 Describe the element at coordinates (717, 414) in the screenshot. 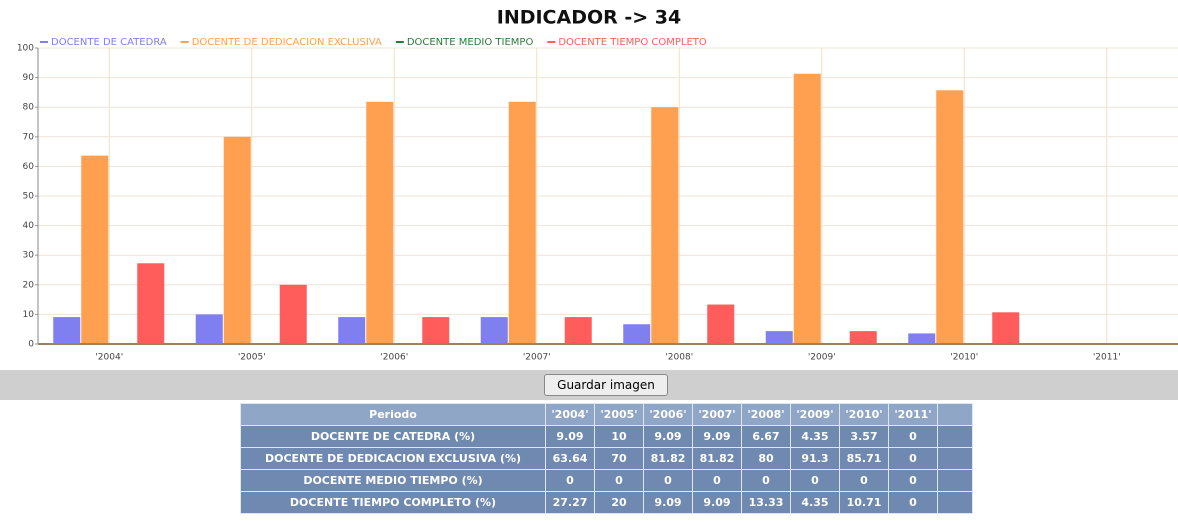

I see `header-cell: '2007'` at that location.